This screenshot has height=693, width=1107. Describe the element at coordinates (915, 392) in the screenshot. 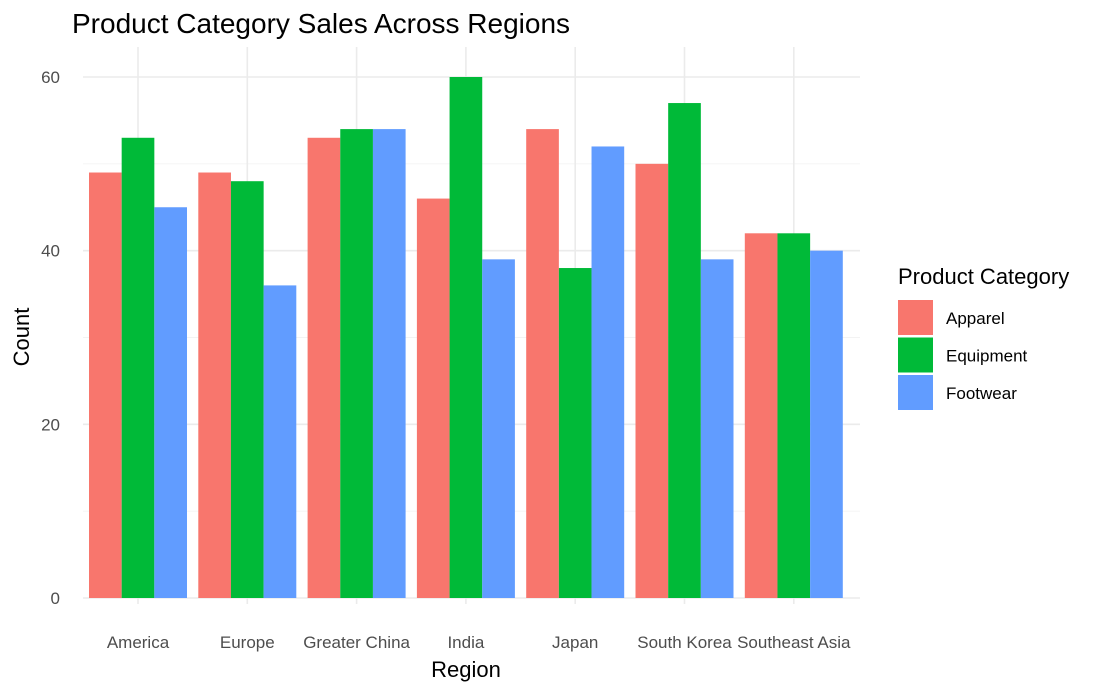

I see `legend-key-footwear` at that location.